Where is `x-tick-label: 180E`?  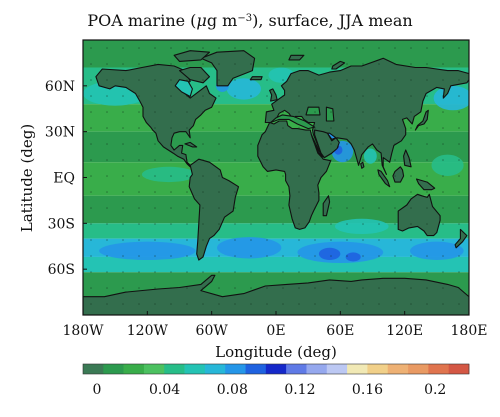
x-tick-label: 180E is located at coordinates (469, 331).